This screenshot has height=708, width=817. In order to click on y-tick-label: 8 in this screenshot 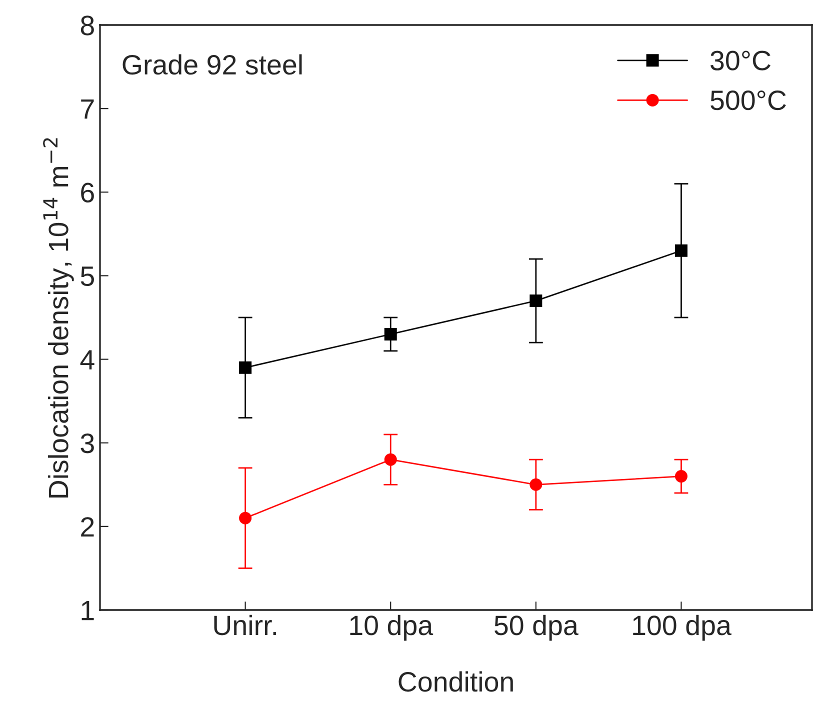, I will do `click(87, 26)`.